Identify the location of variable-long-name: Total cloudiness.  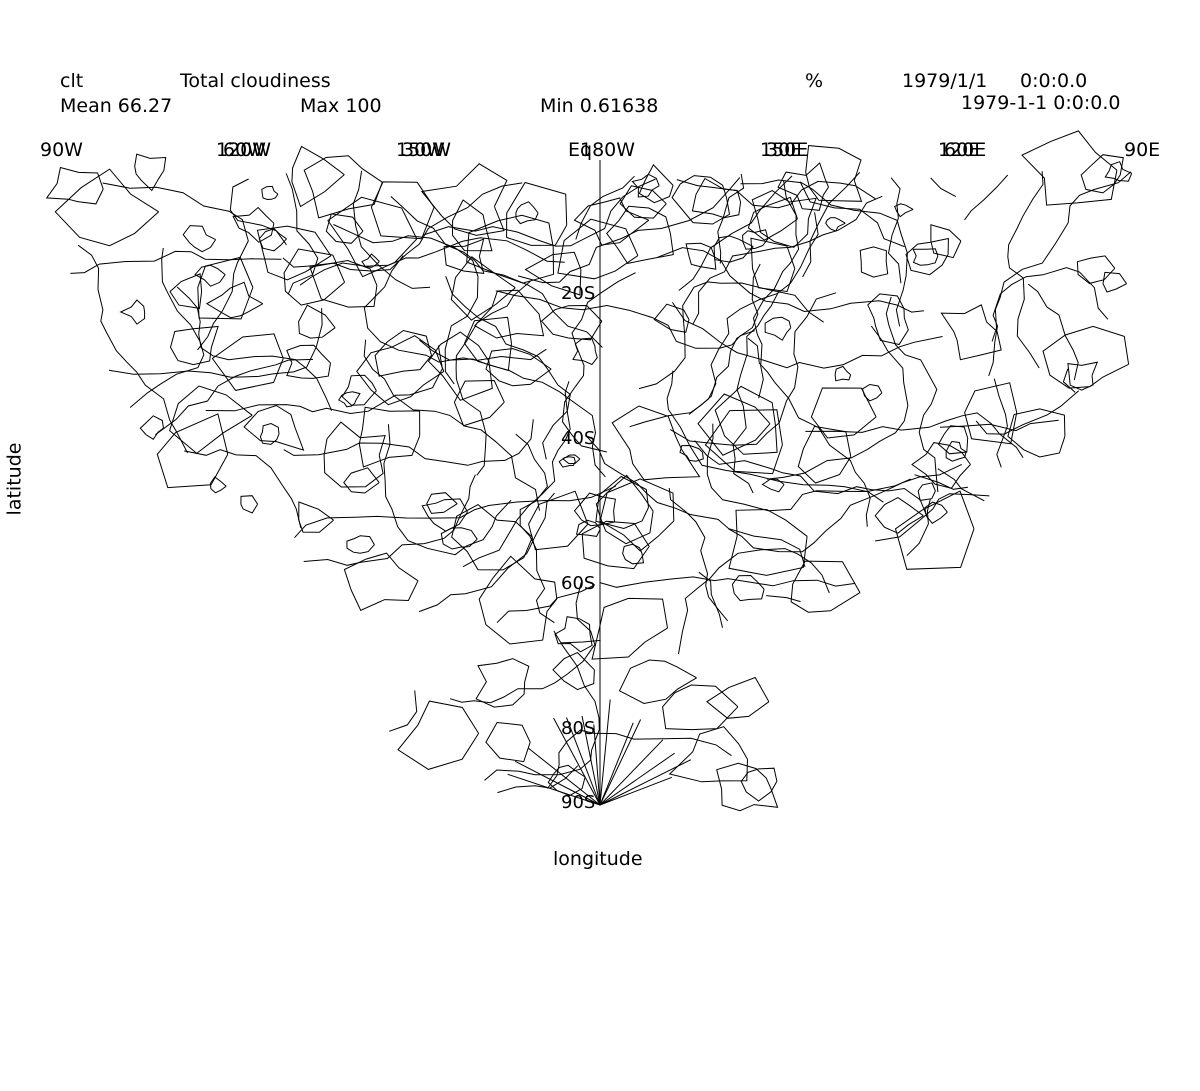
(255, 81).